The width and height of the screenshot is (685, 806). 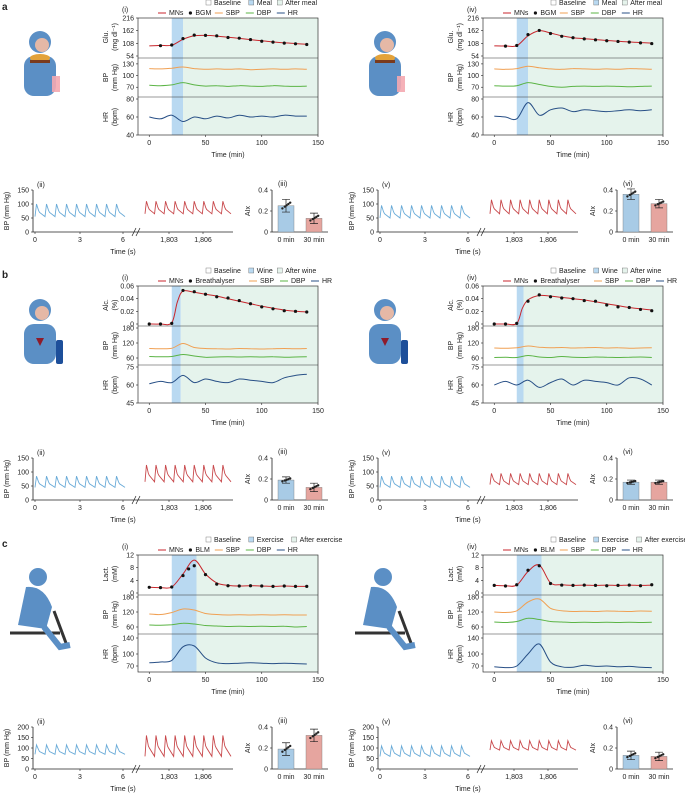 What do you see at coordinates (106, 573) in the screenshot?
I see `y-label: Lact.` at bounding box center [106, 573].